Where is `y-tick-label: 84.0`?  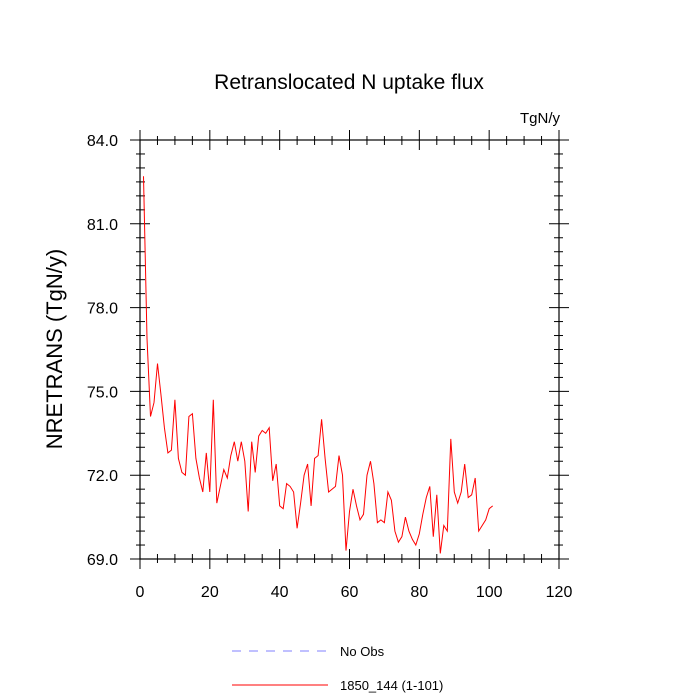 y-tick-label: 84.0 is located at coordinates (102, 141).